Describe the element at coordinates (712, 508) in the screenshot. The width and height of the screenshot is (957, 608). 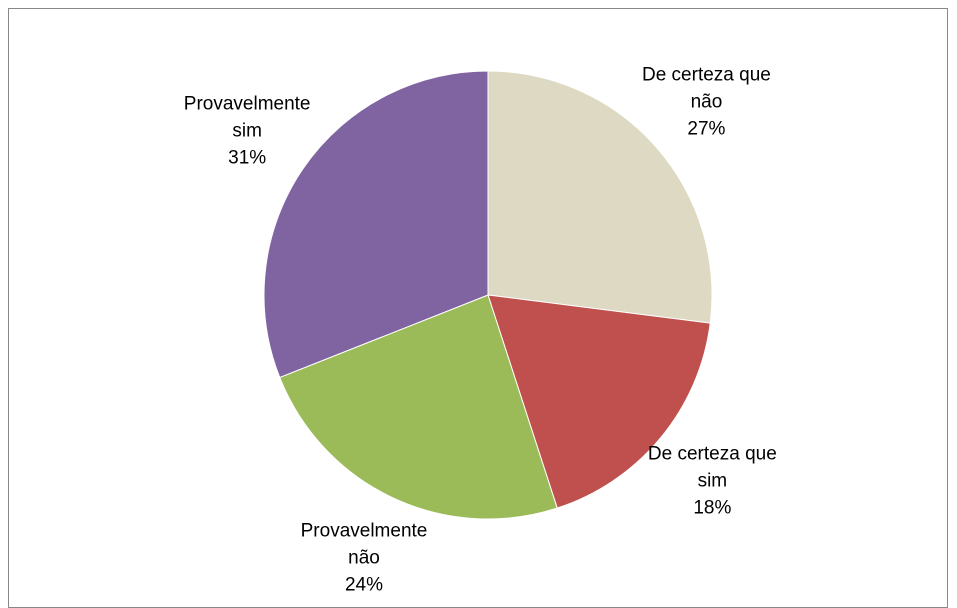
I see `value-label: 18%` at that location.